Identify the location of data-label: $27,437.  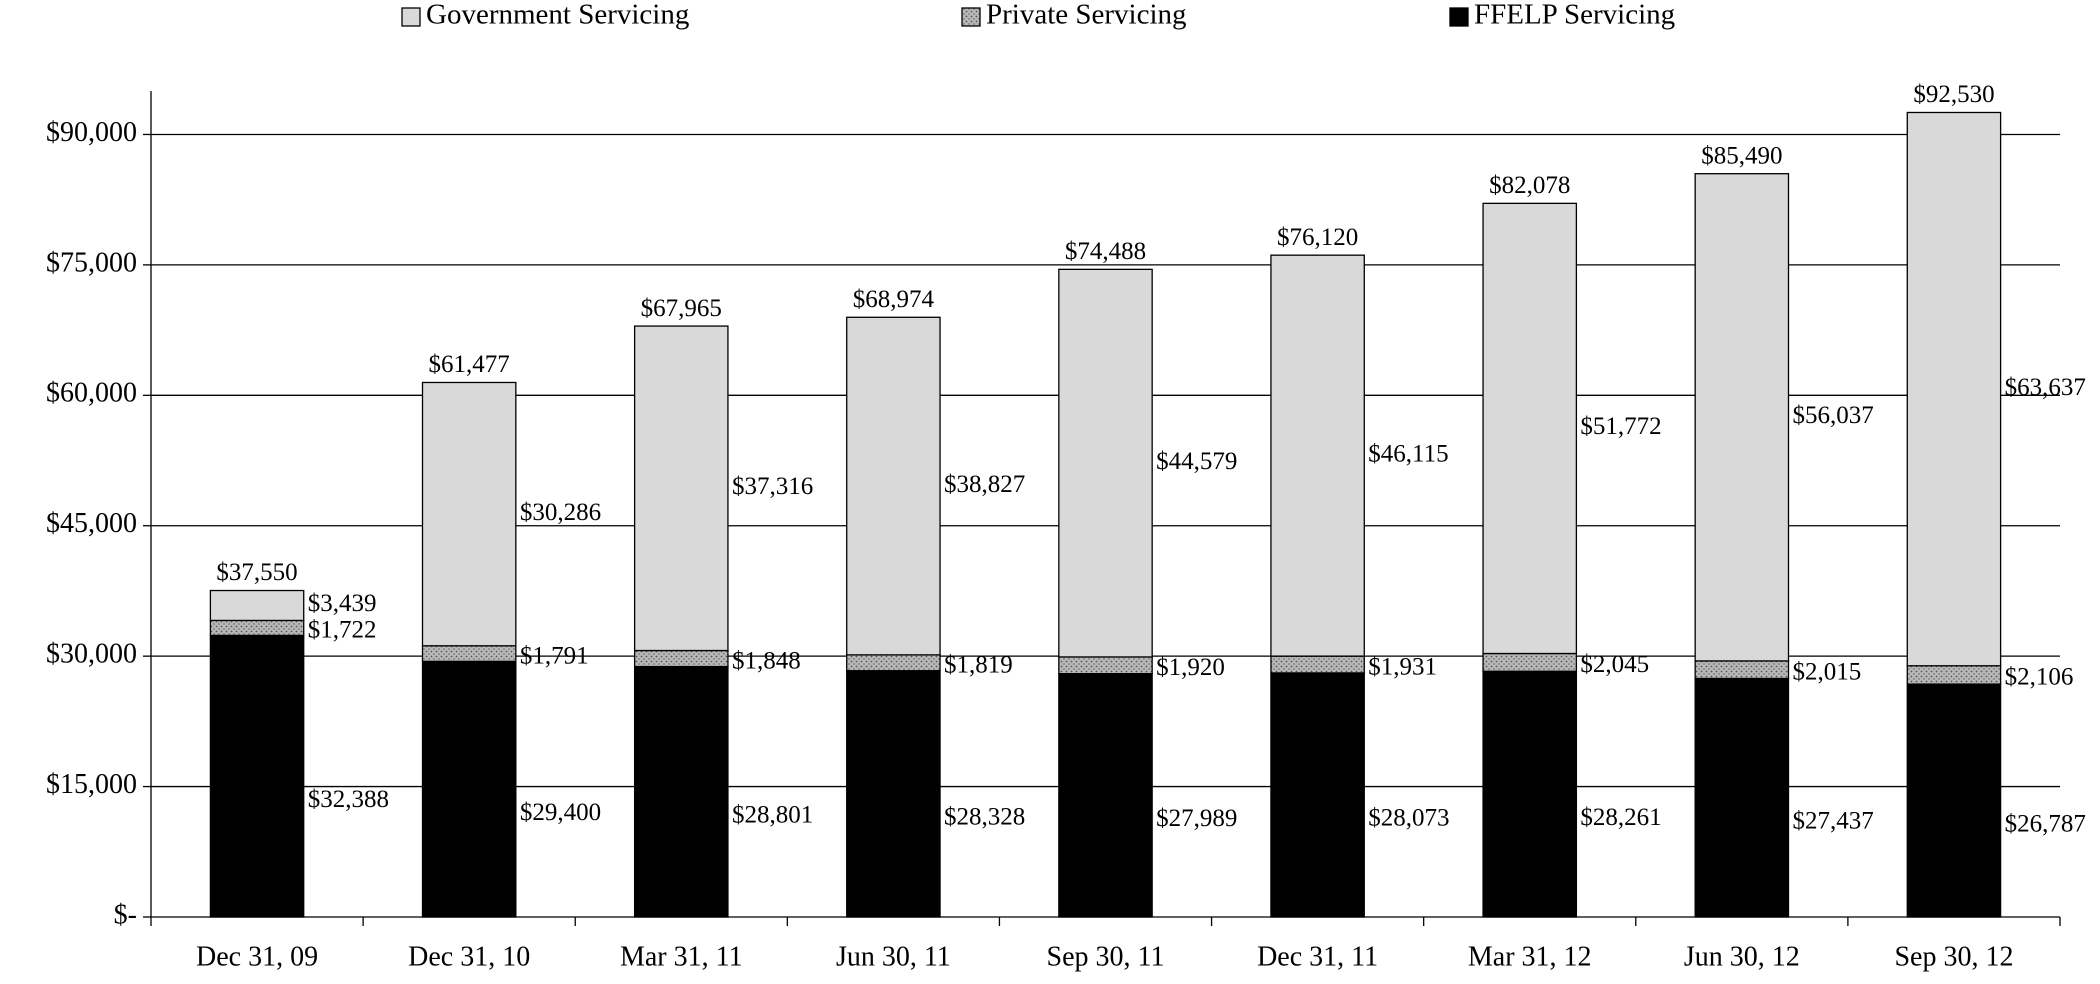
(1832, 820).